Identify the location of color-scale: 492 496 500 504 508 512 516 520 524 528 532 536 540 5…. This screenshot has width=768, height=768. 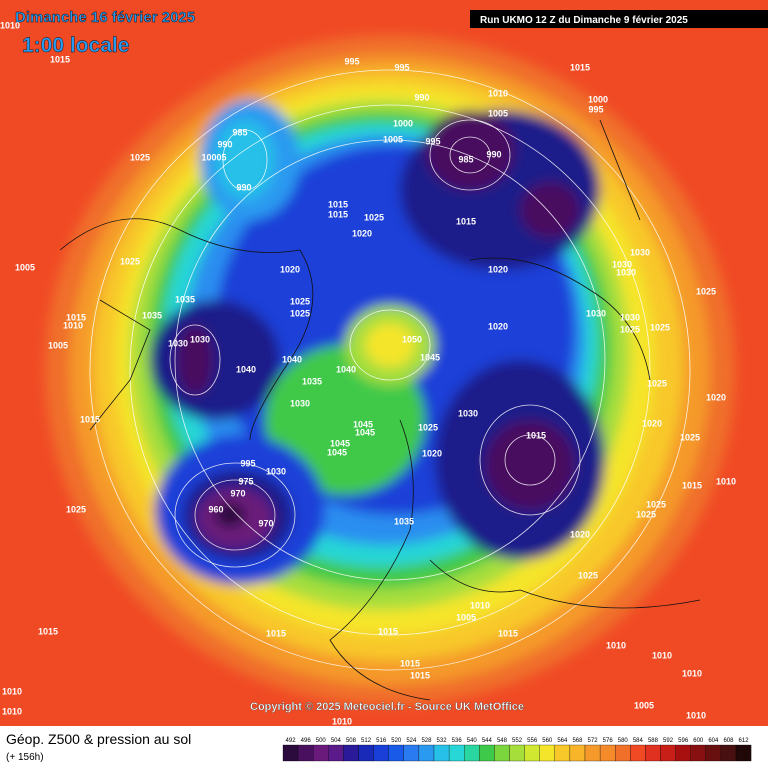
(517, 750).